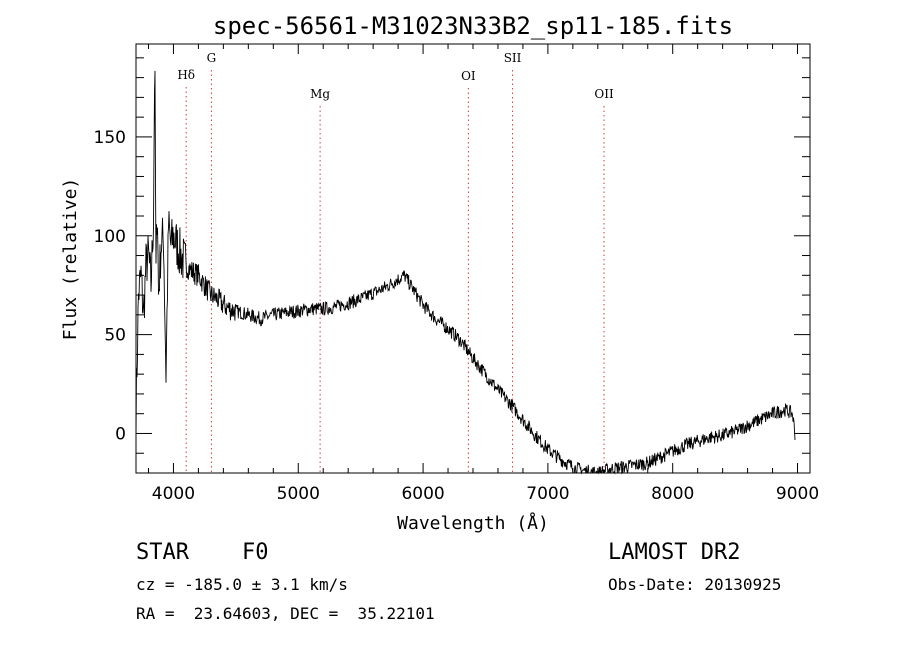  What do you see at coordinates (173, 494) in the screenshot?
I see `x-tick-label: 4000` at bounding box center [173, 494].